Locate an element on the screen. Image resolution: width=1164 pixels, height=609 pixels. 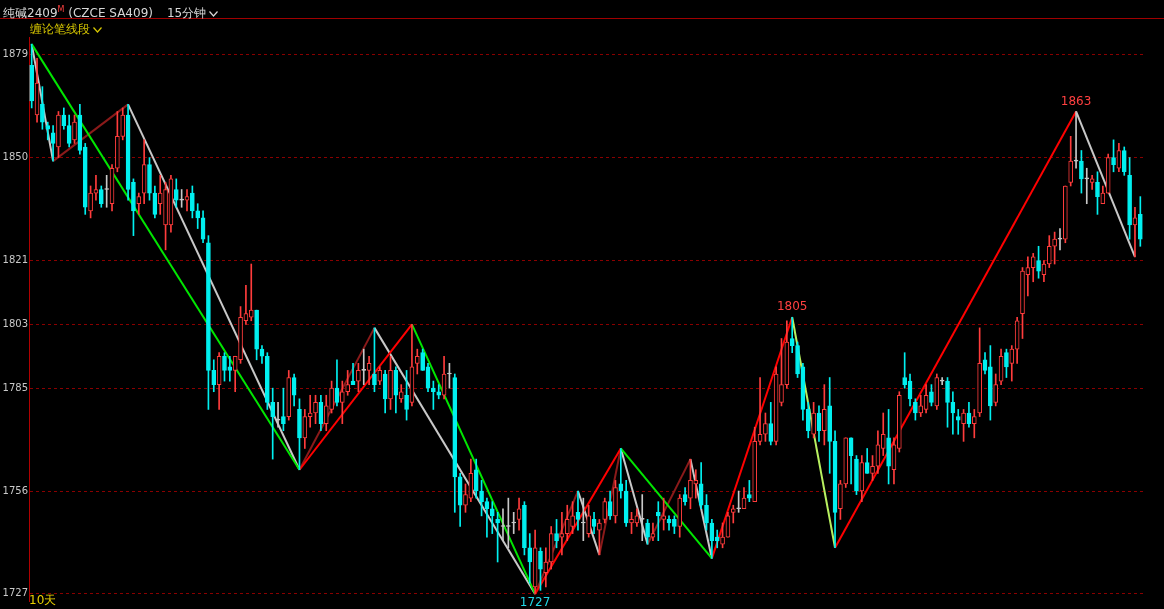
chart-subtitle: 15分钟 is located at coordinates (187, 13).